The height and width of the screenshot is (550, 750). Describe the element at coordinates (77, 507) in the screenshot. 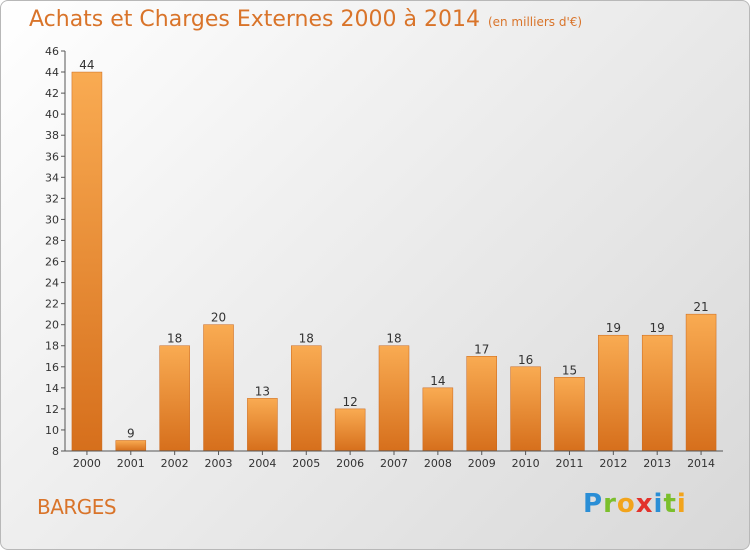

I see `place-name: BARGES` at that location.